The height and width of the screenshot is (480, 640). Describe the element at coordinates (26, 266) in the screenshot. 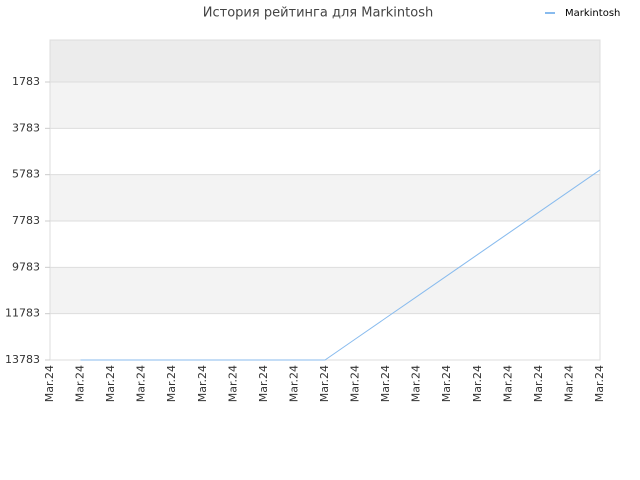

I see `y-tick-label: 9783` at that location.